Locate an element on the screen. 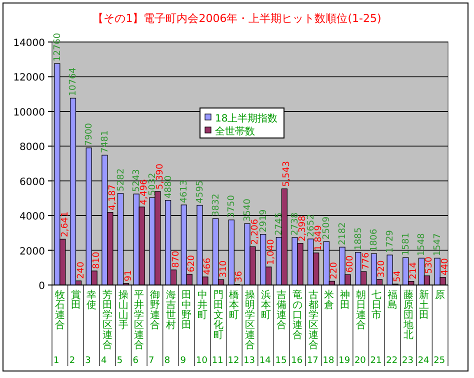 The width and height of the screenshot is (474, 378). data-label: 2,641 is located at coordinates (65, 224).